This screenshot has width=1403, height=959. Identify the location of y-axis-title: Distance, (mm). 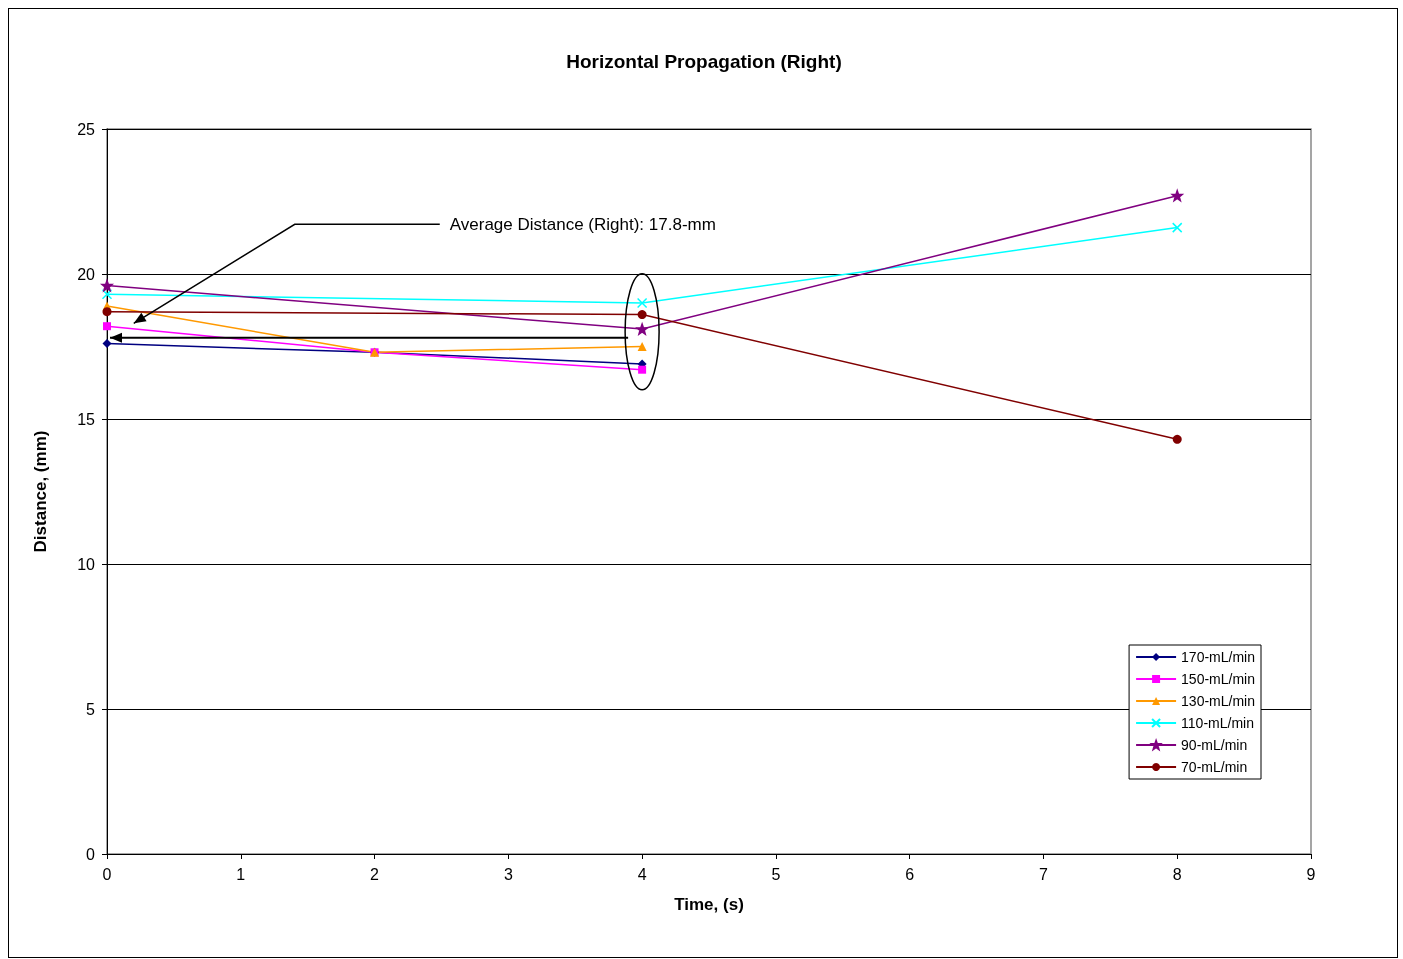
(40, 491).